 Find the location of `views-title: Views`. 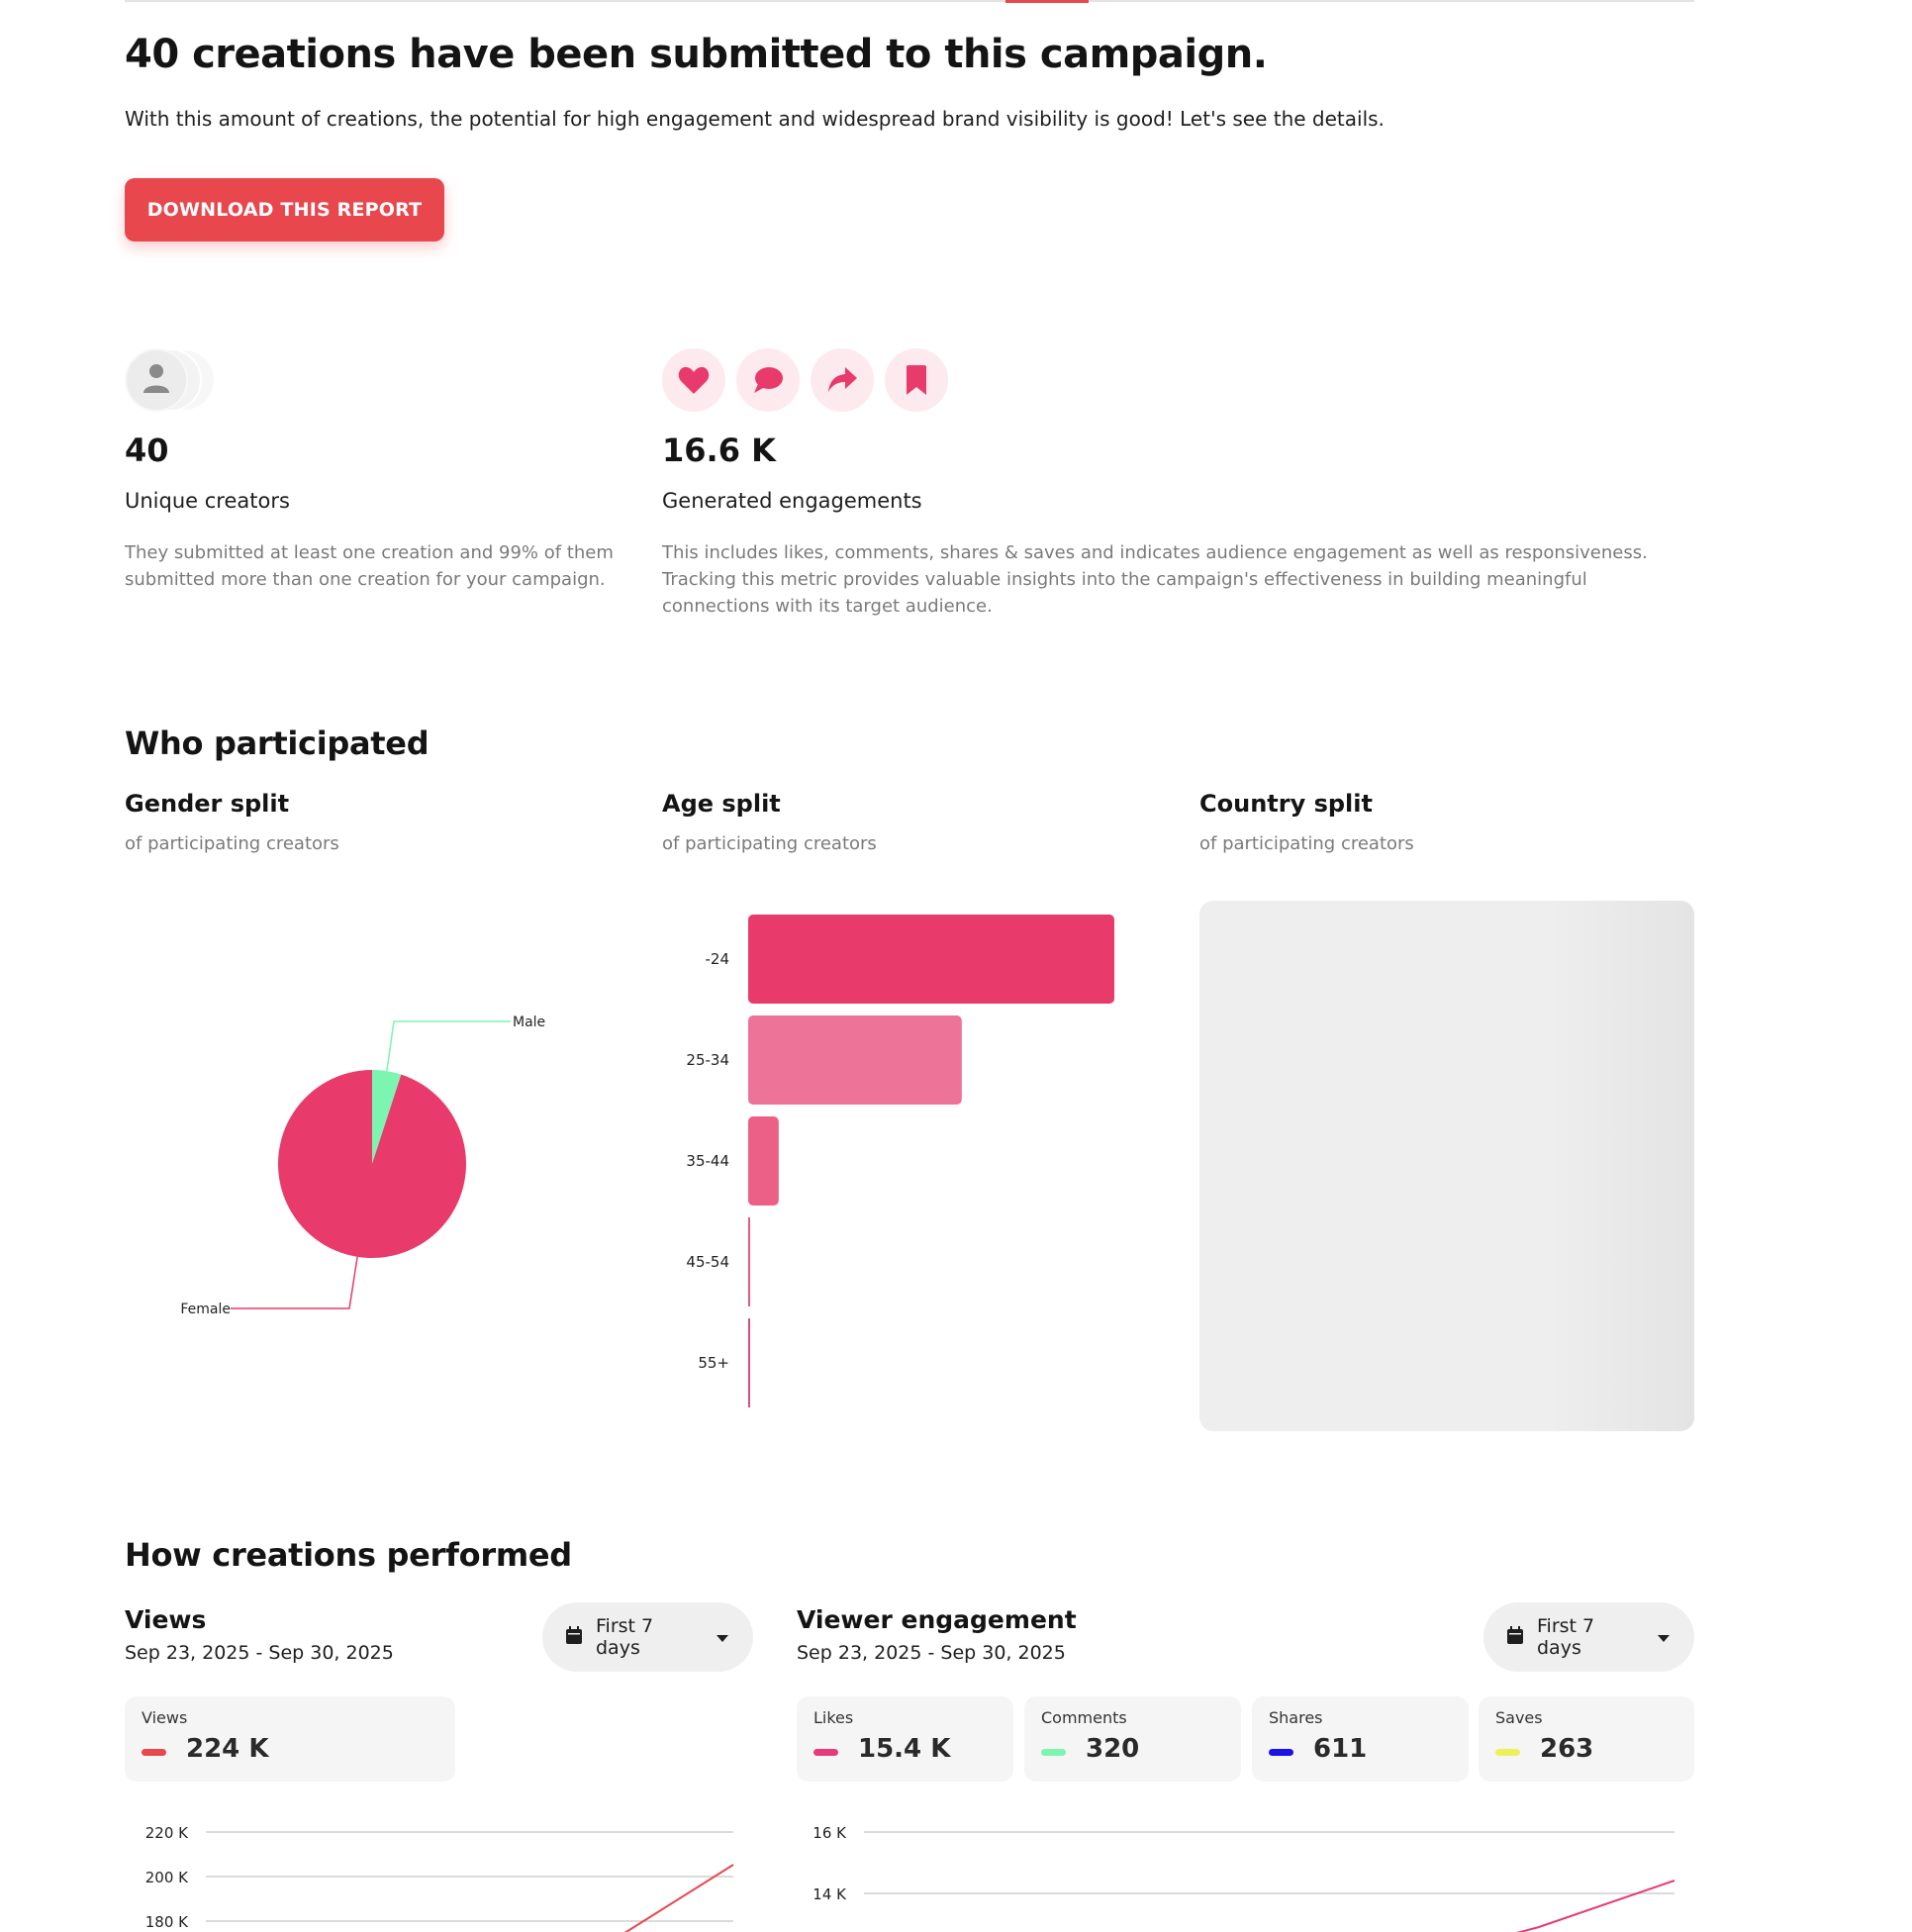

views-title: Views is located at coordinates (166, 1619).